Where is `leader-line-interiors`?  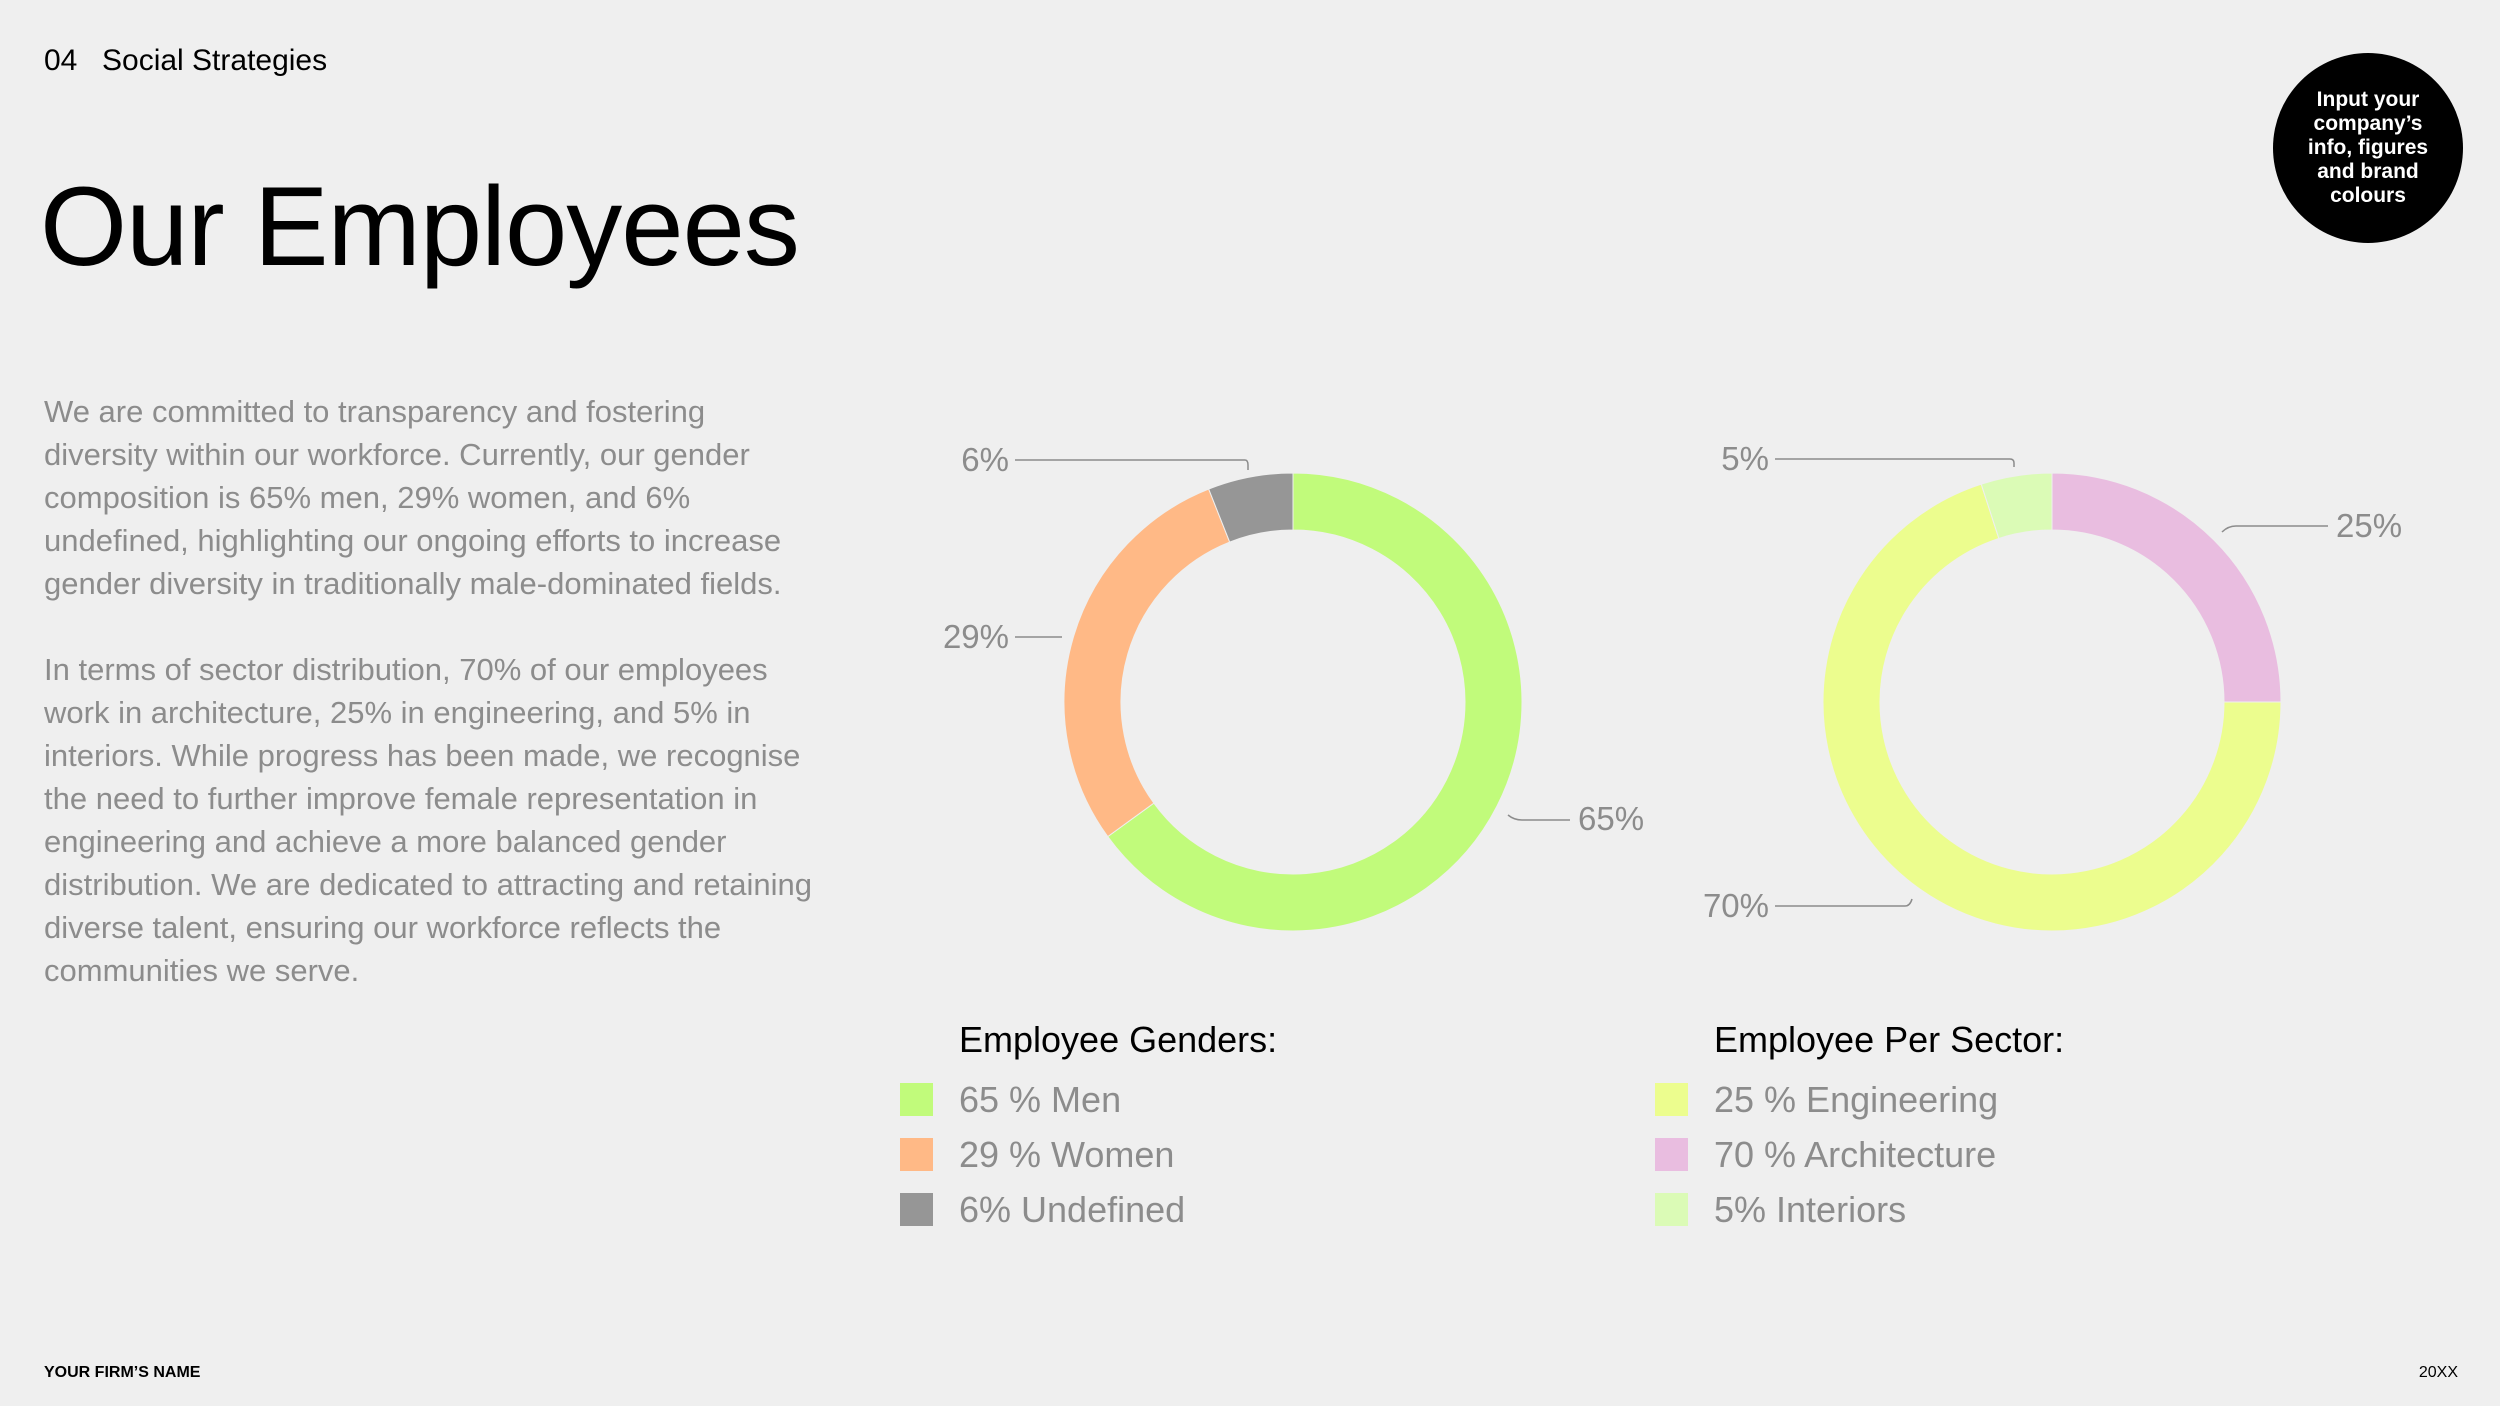 leader-line-interiors is located at coordinates (1895, 462).